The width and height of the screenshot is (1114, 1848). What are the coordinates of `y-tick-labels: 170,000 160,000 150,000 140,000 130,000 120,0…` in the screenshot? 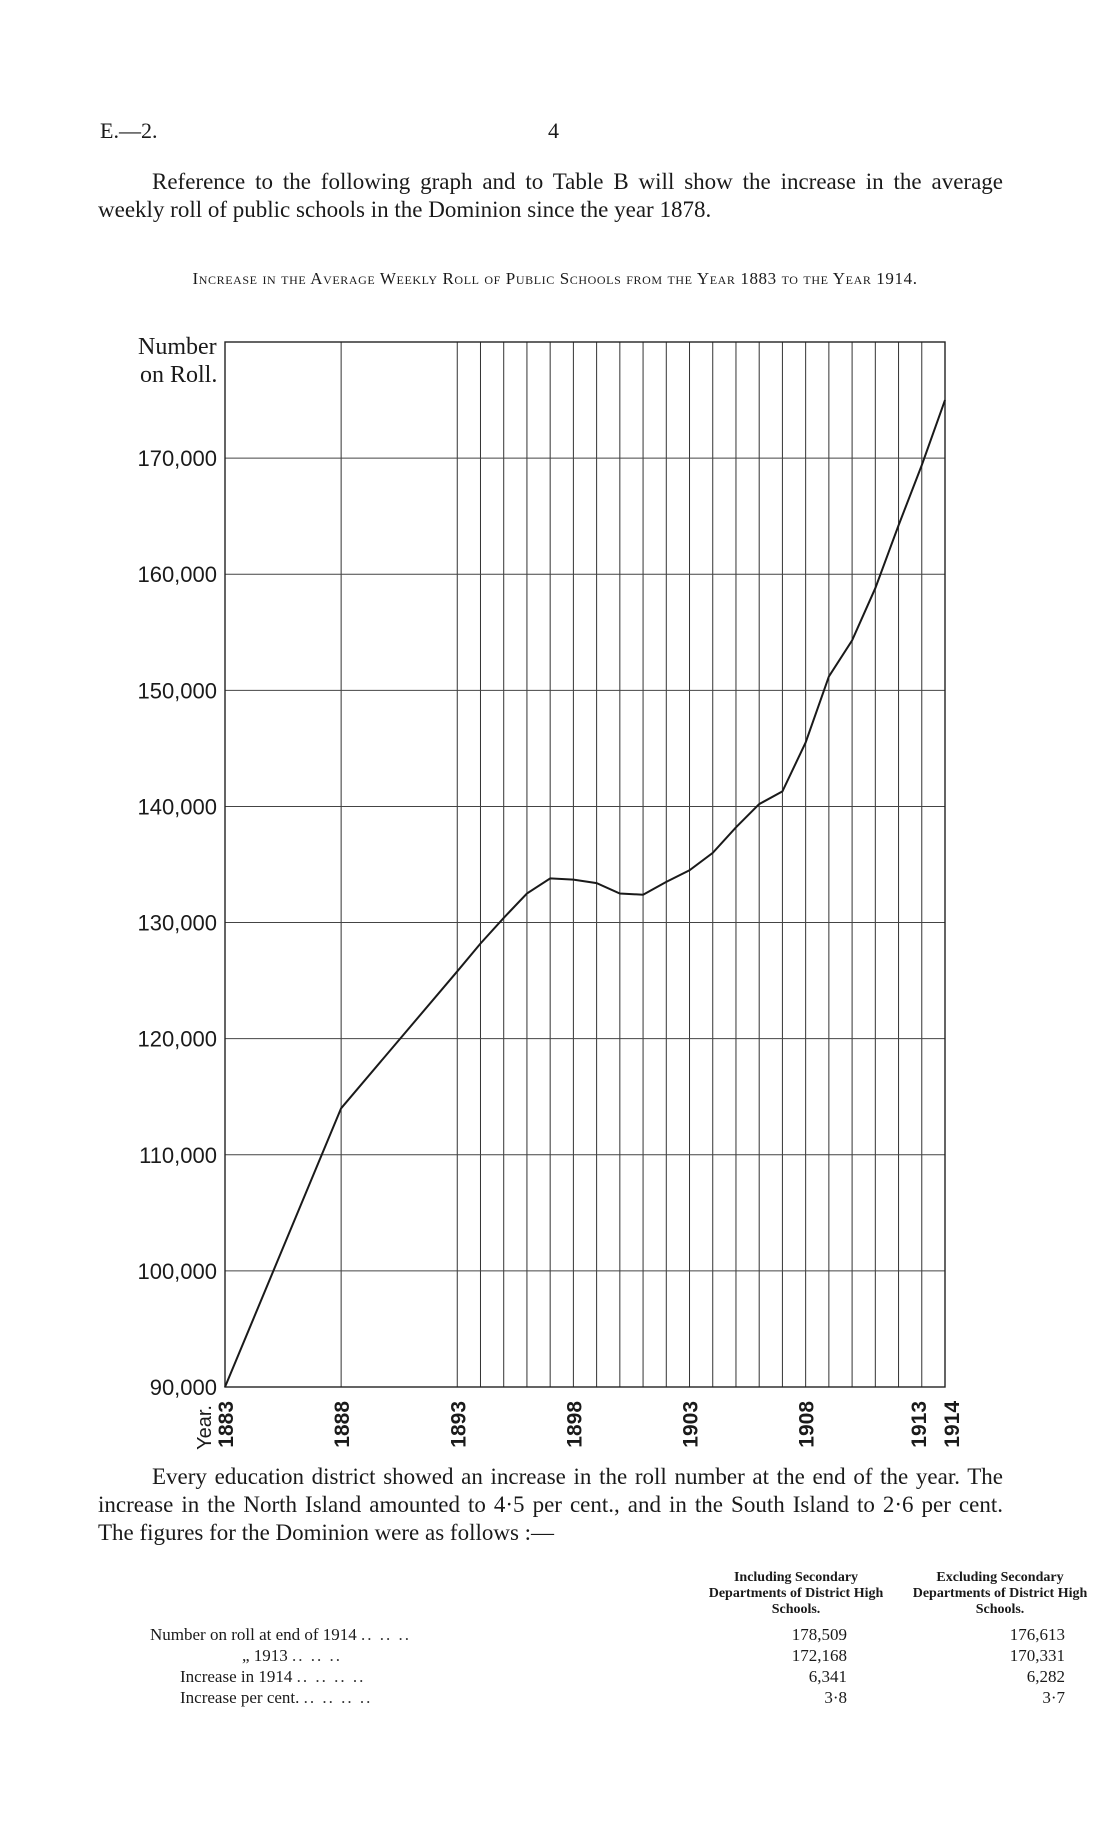 It's located at (177, 923).